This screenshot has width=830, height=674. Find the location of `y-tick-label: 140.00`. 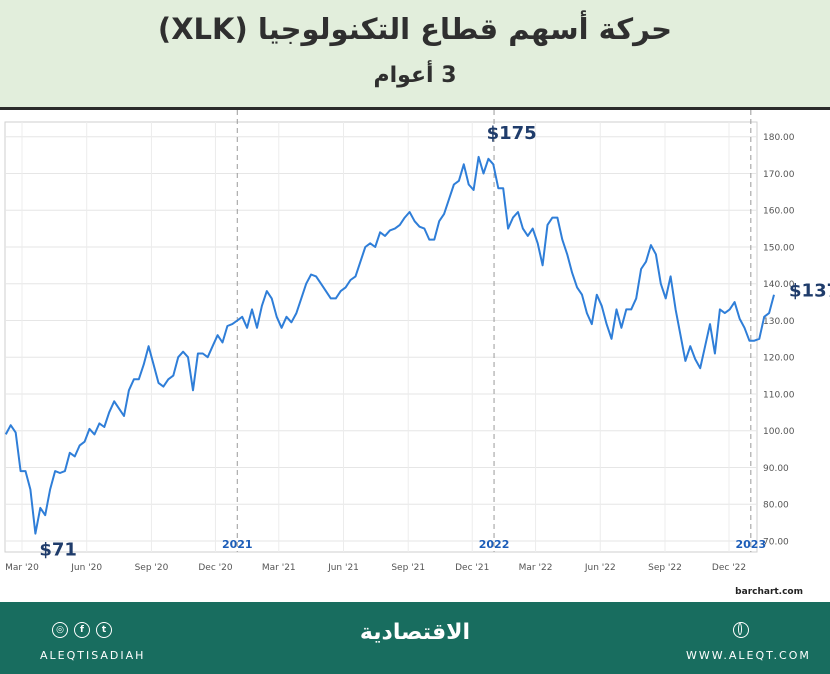

y-tick-label: 140.00 is located at coordinates (779, 285).